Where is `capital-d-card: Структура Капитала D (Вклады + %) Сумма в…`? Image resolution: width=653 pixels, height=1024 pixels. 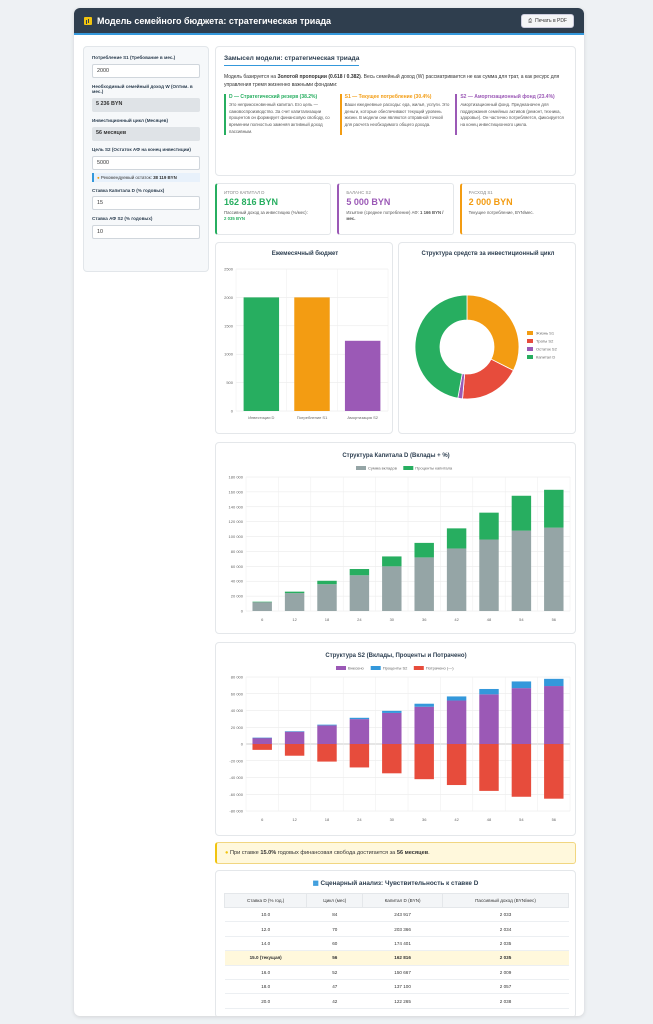 capital-d-card: Структура Капитала D (Вклады + %) Сумма в… is located at coordinates (395, 538).